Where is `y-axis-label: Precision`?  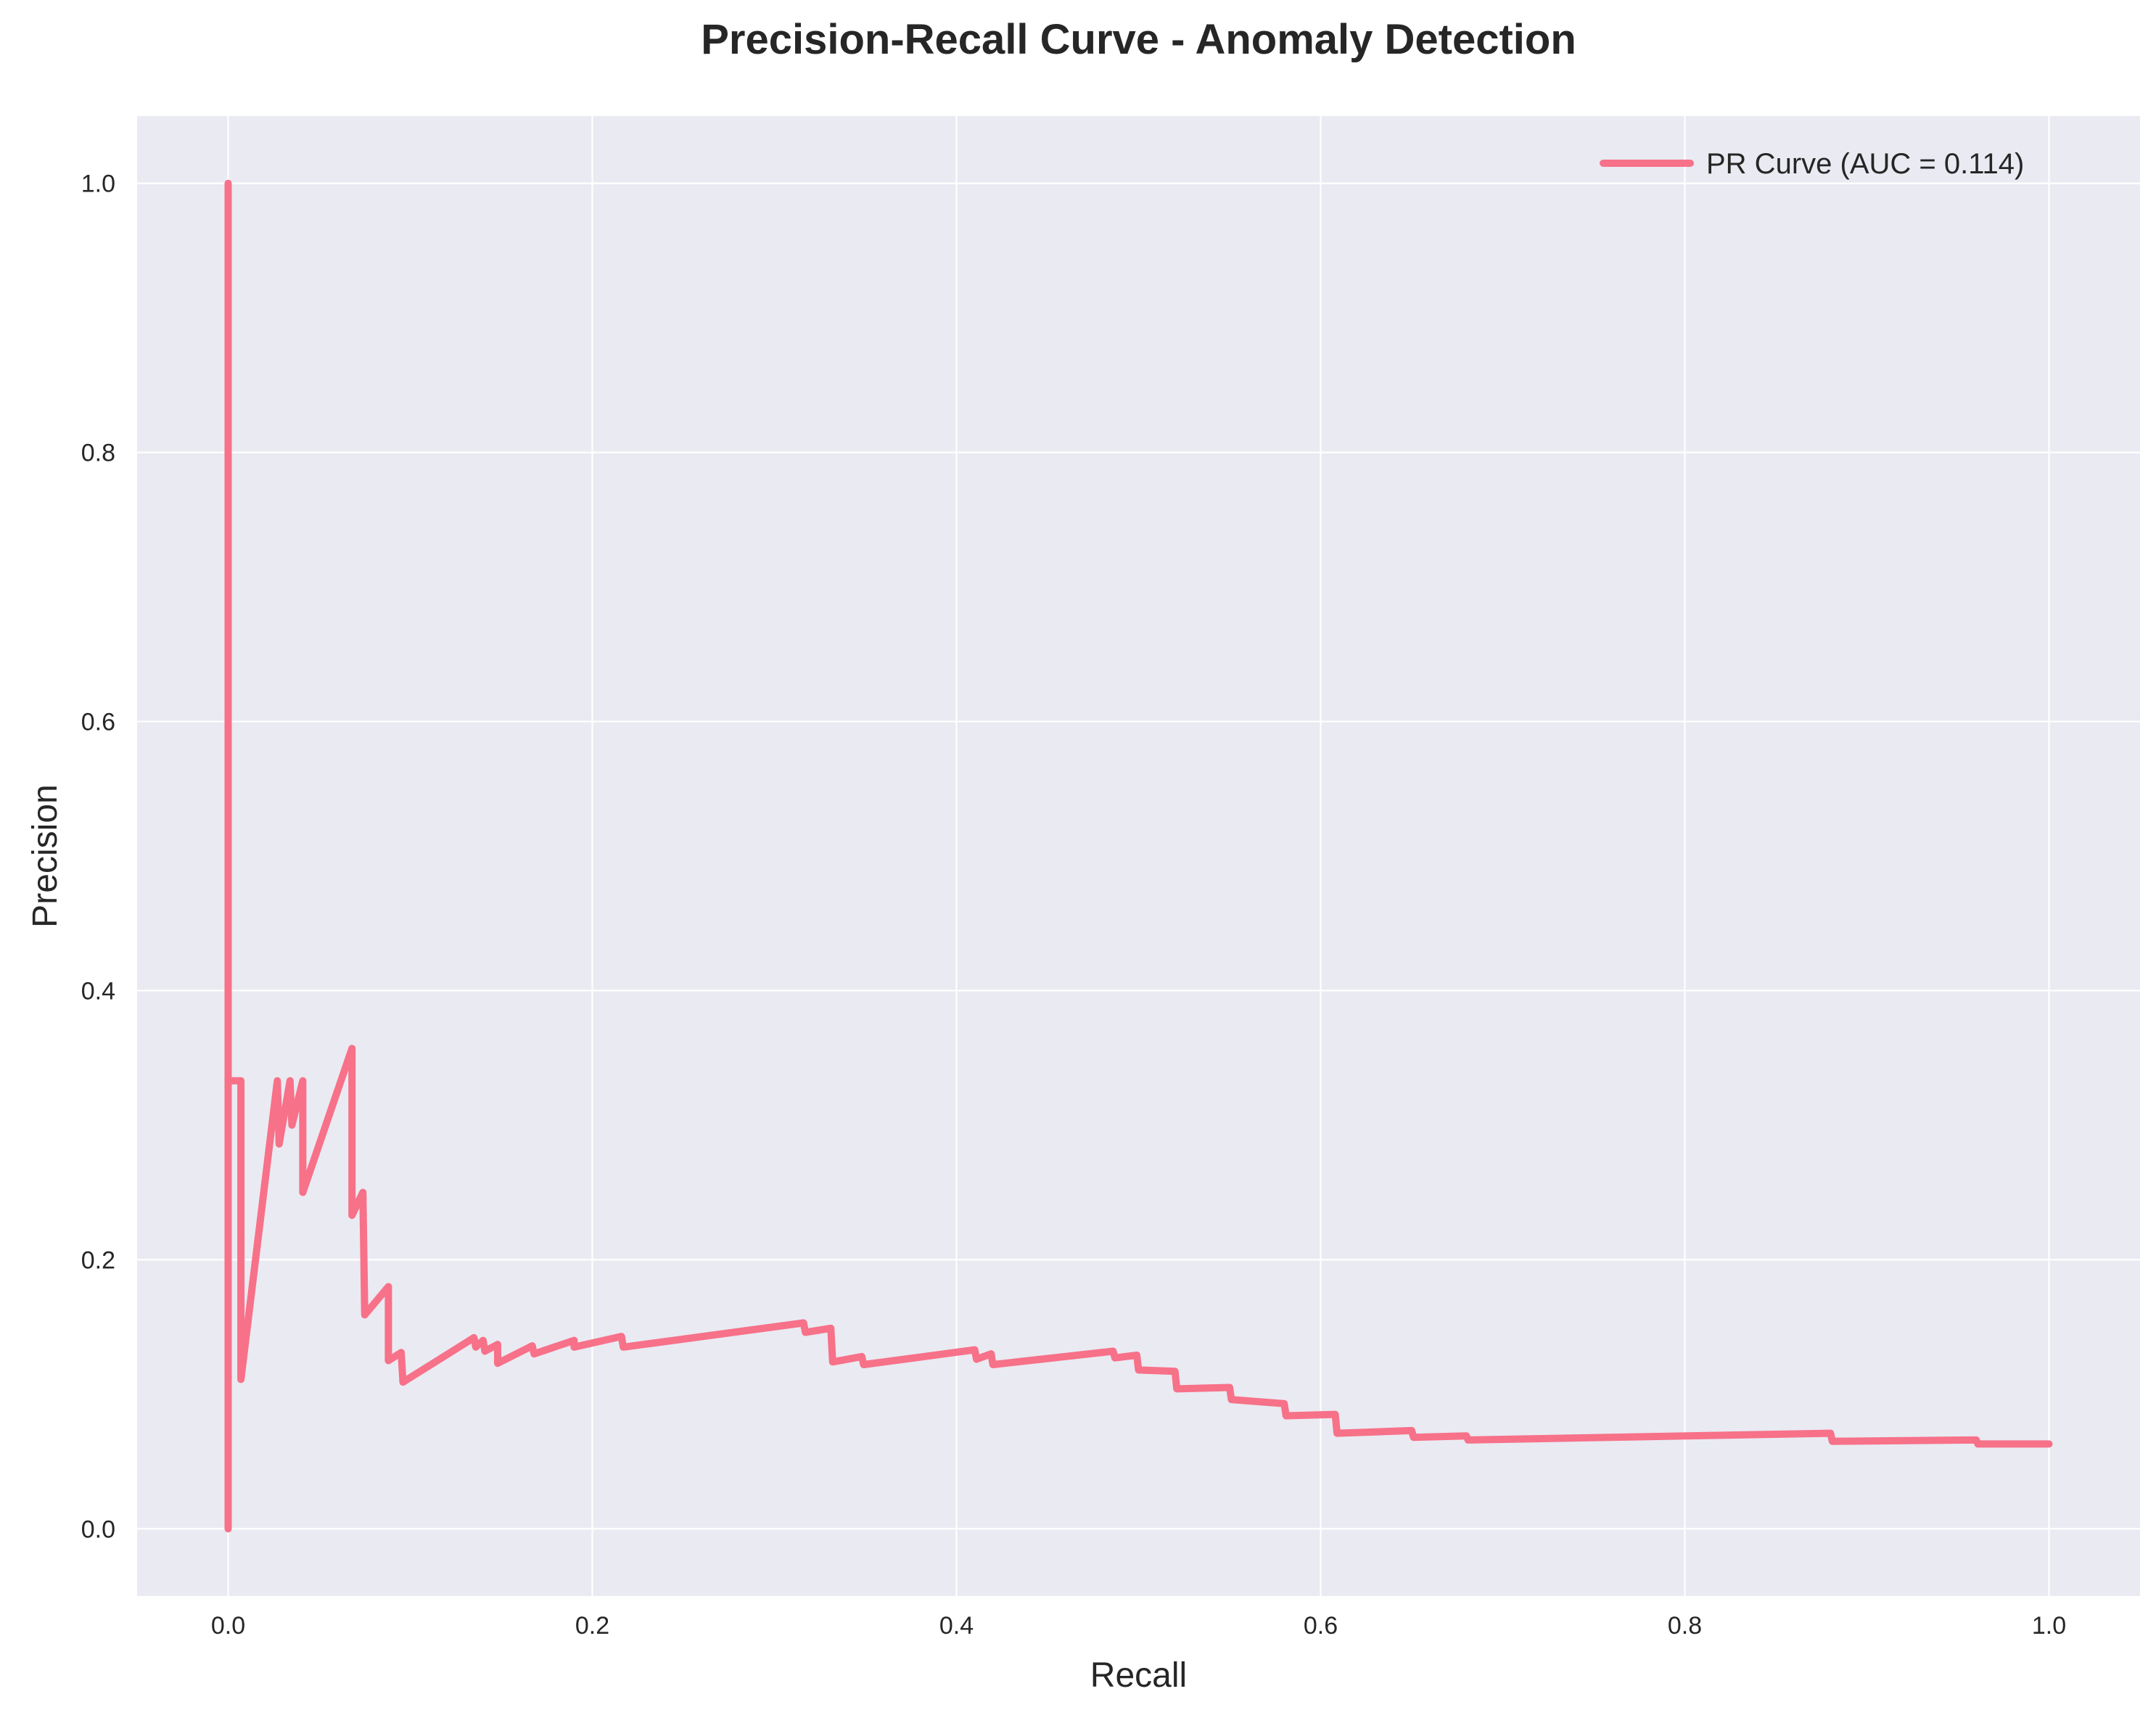
y-axis-label: Precision is located at coordinates (45, 855).